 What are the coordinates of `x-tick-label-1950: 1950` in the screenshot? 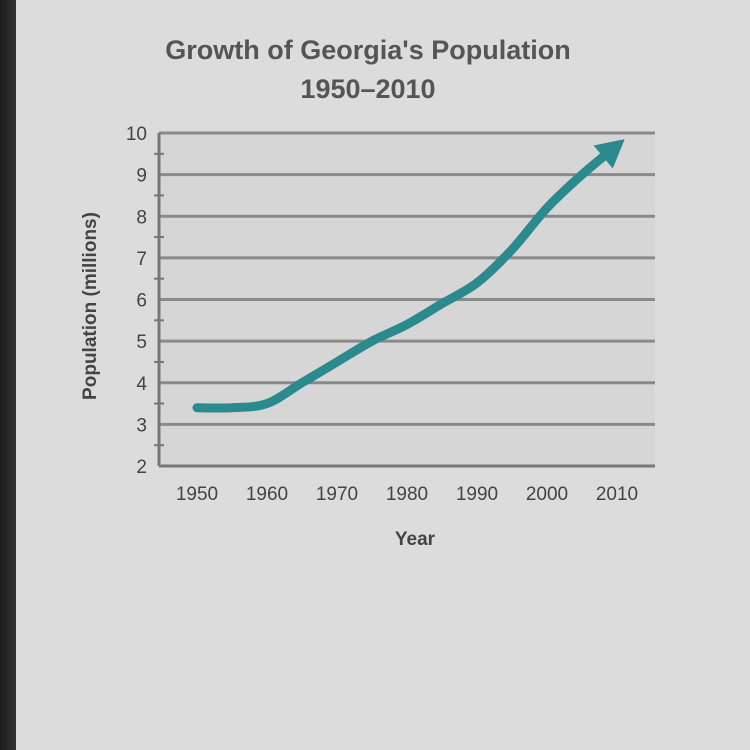 It's located at (197, 494).